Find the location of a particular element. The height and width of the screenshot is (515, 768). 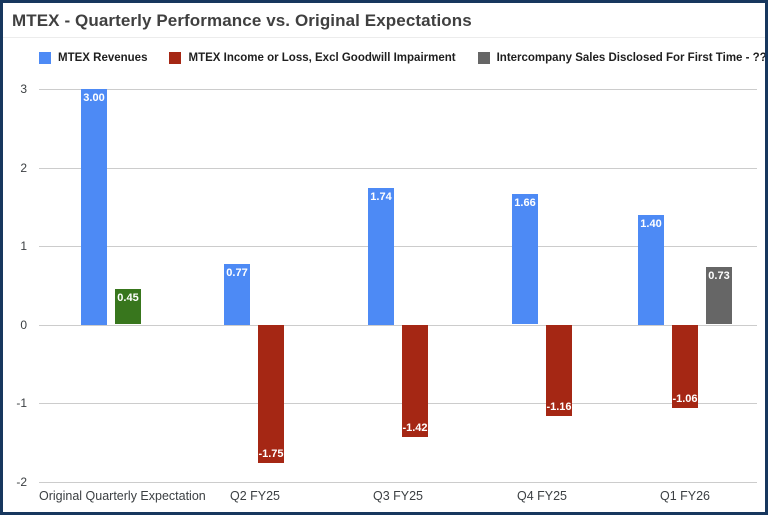

bar-value-label: 1.74 is located at coordinates (381, 197).